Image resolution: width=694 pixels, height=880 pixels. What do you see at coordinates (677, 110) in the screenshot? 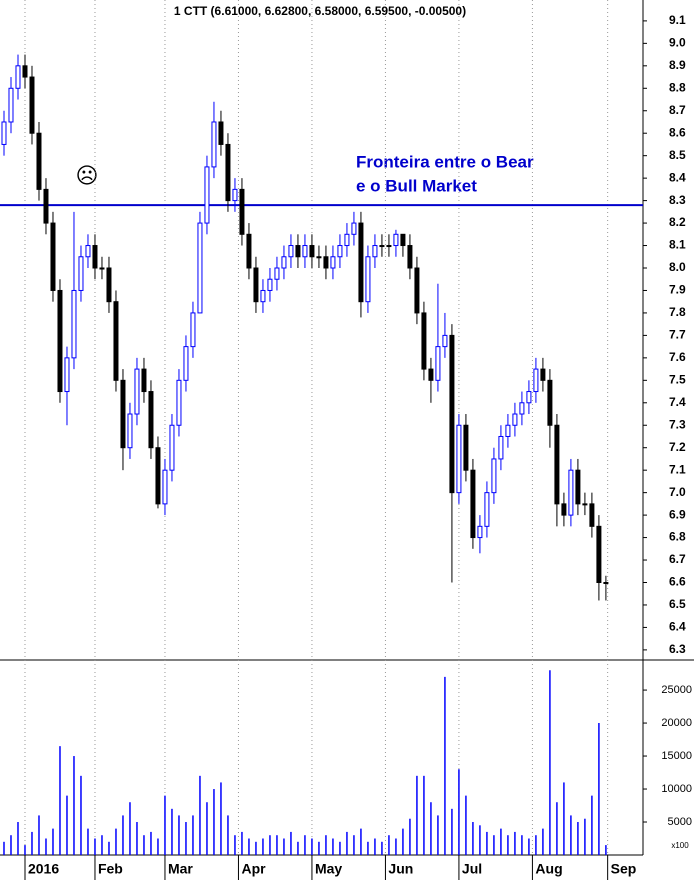
I see `y-tick-label: 8.7` at bounding box center [677, 110].